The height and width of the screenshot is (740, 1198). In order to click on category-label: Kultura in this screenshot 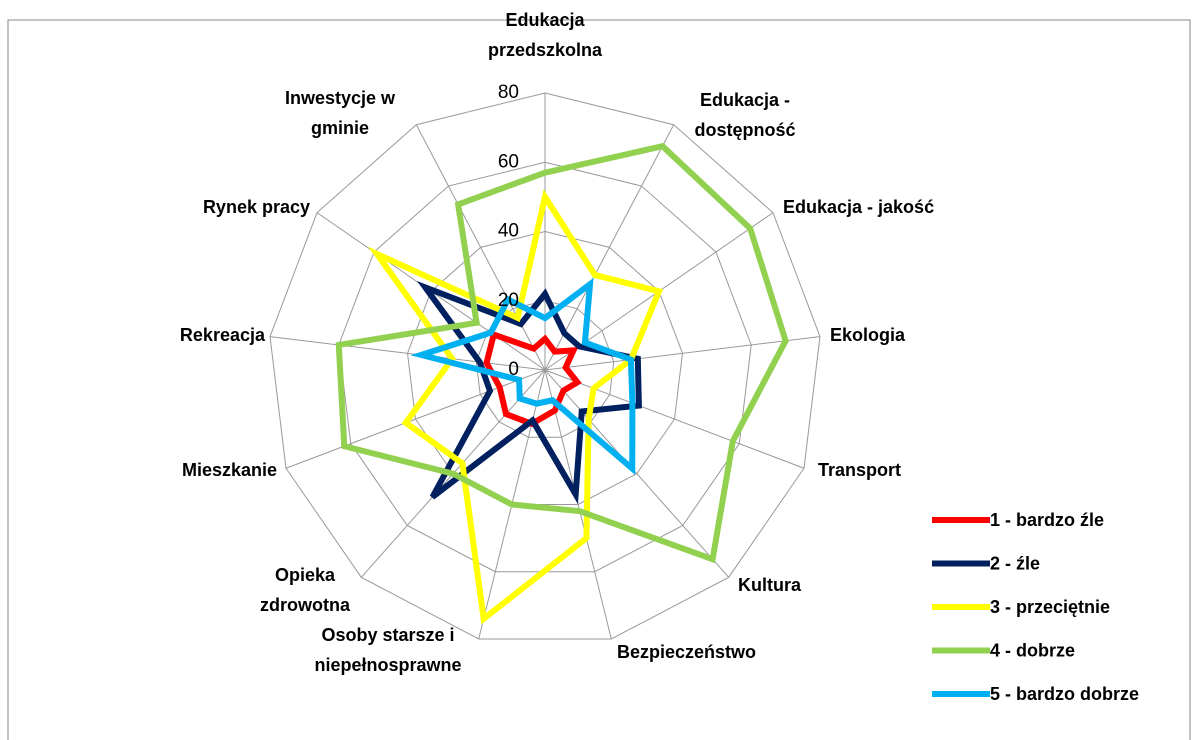, I will do `click(769, 585)`.